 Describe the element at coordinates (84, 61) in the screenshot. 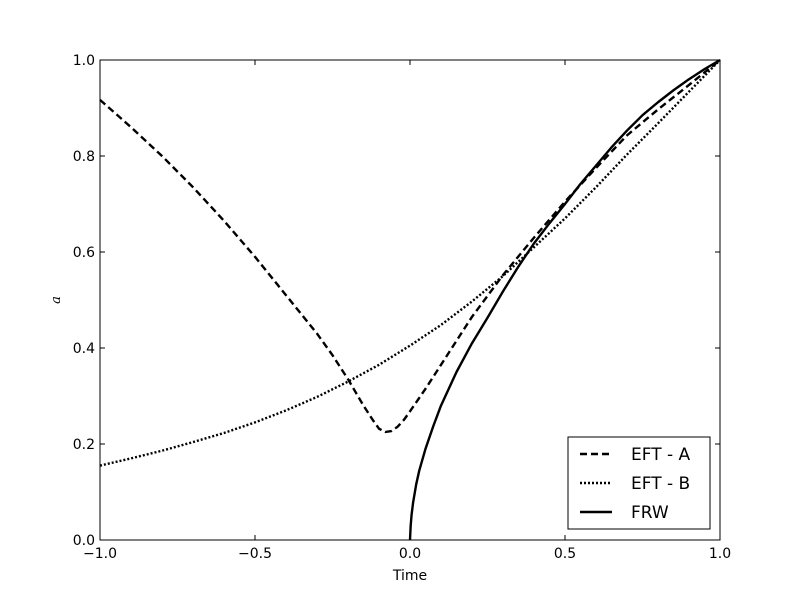

I see `y-tick-label: 1.0` at that location.